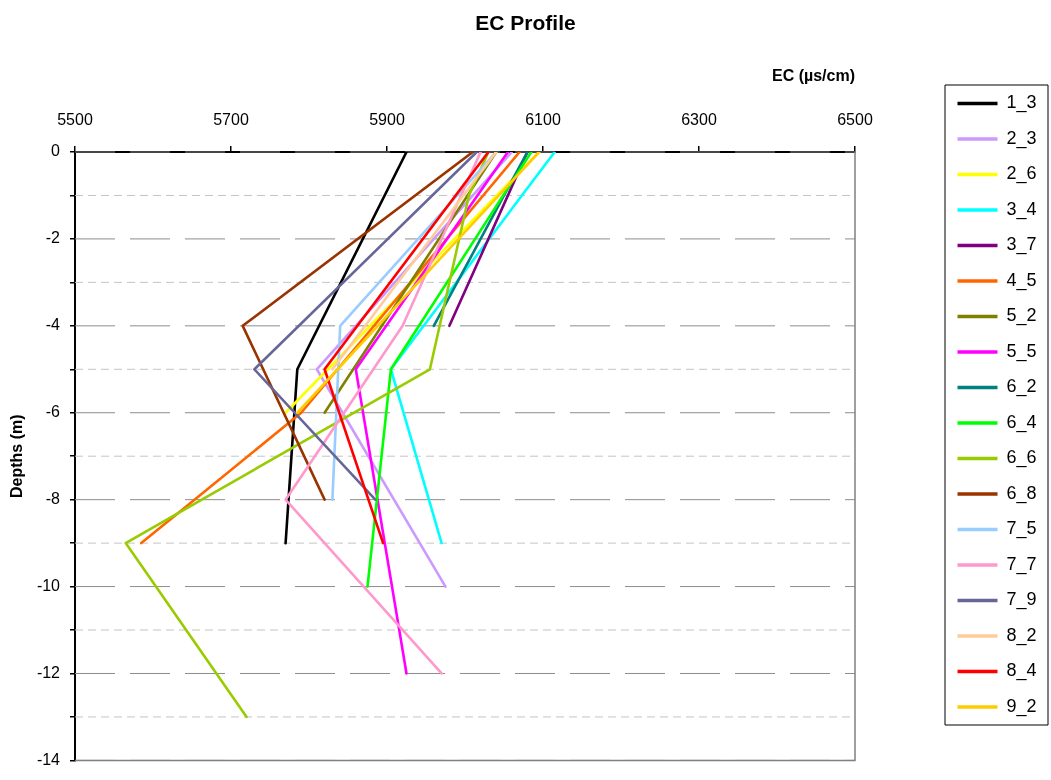 The height and width of the screenshot is (780, 1051). Describe the element at coordinates (53, 499) in the screenshot. I see `y-tick-label: -8` at that location.